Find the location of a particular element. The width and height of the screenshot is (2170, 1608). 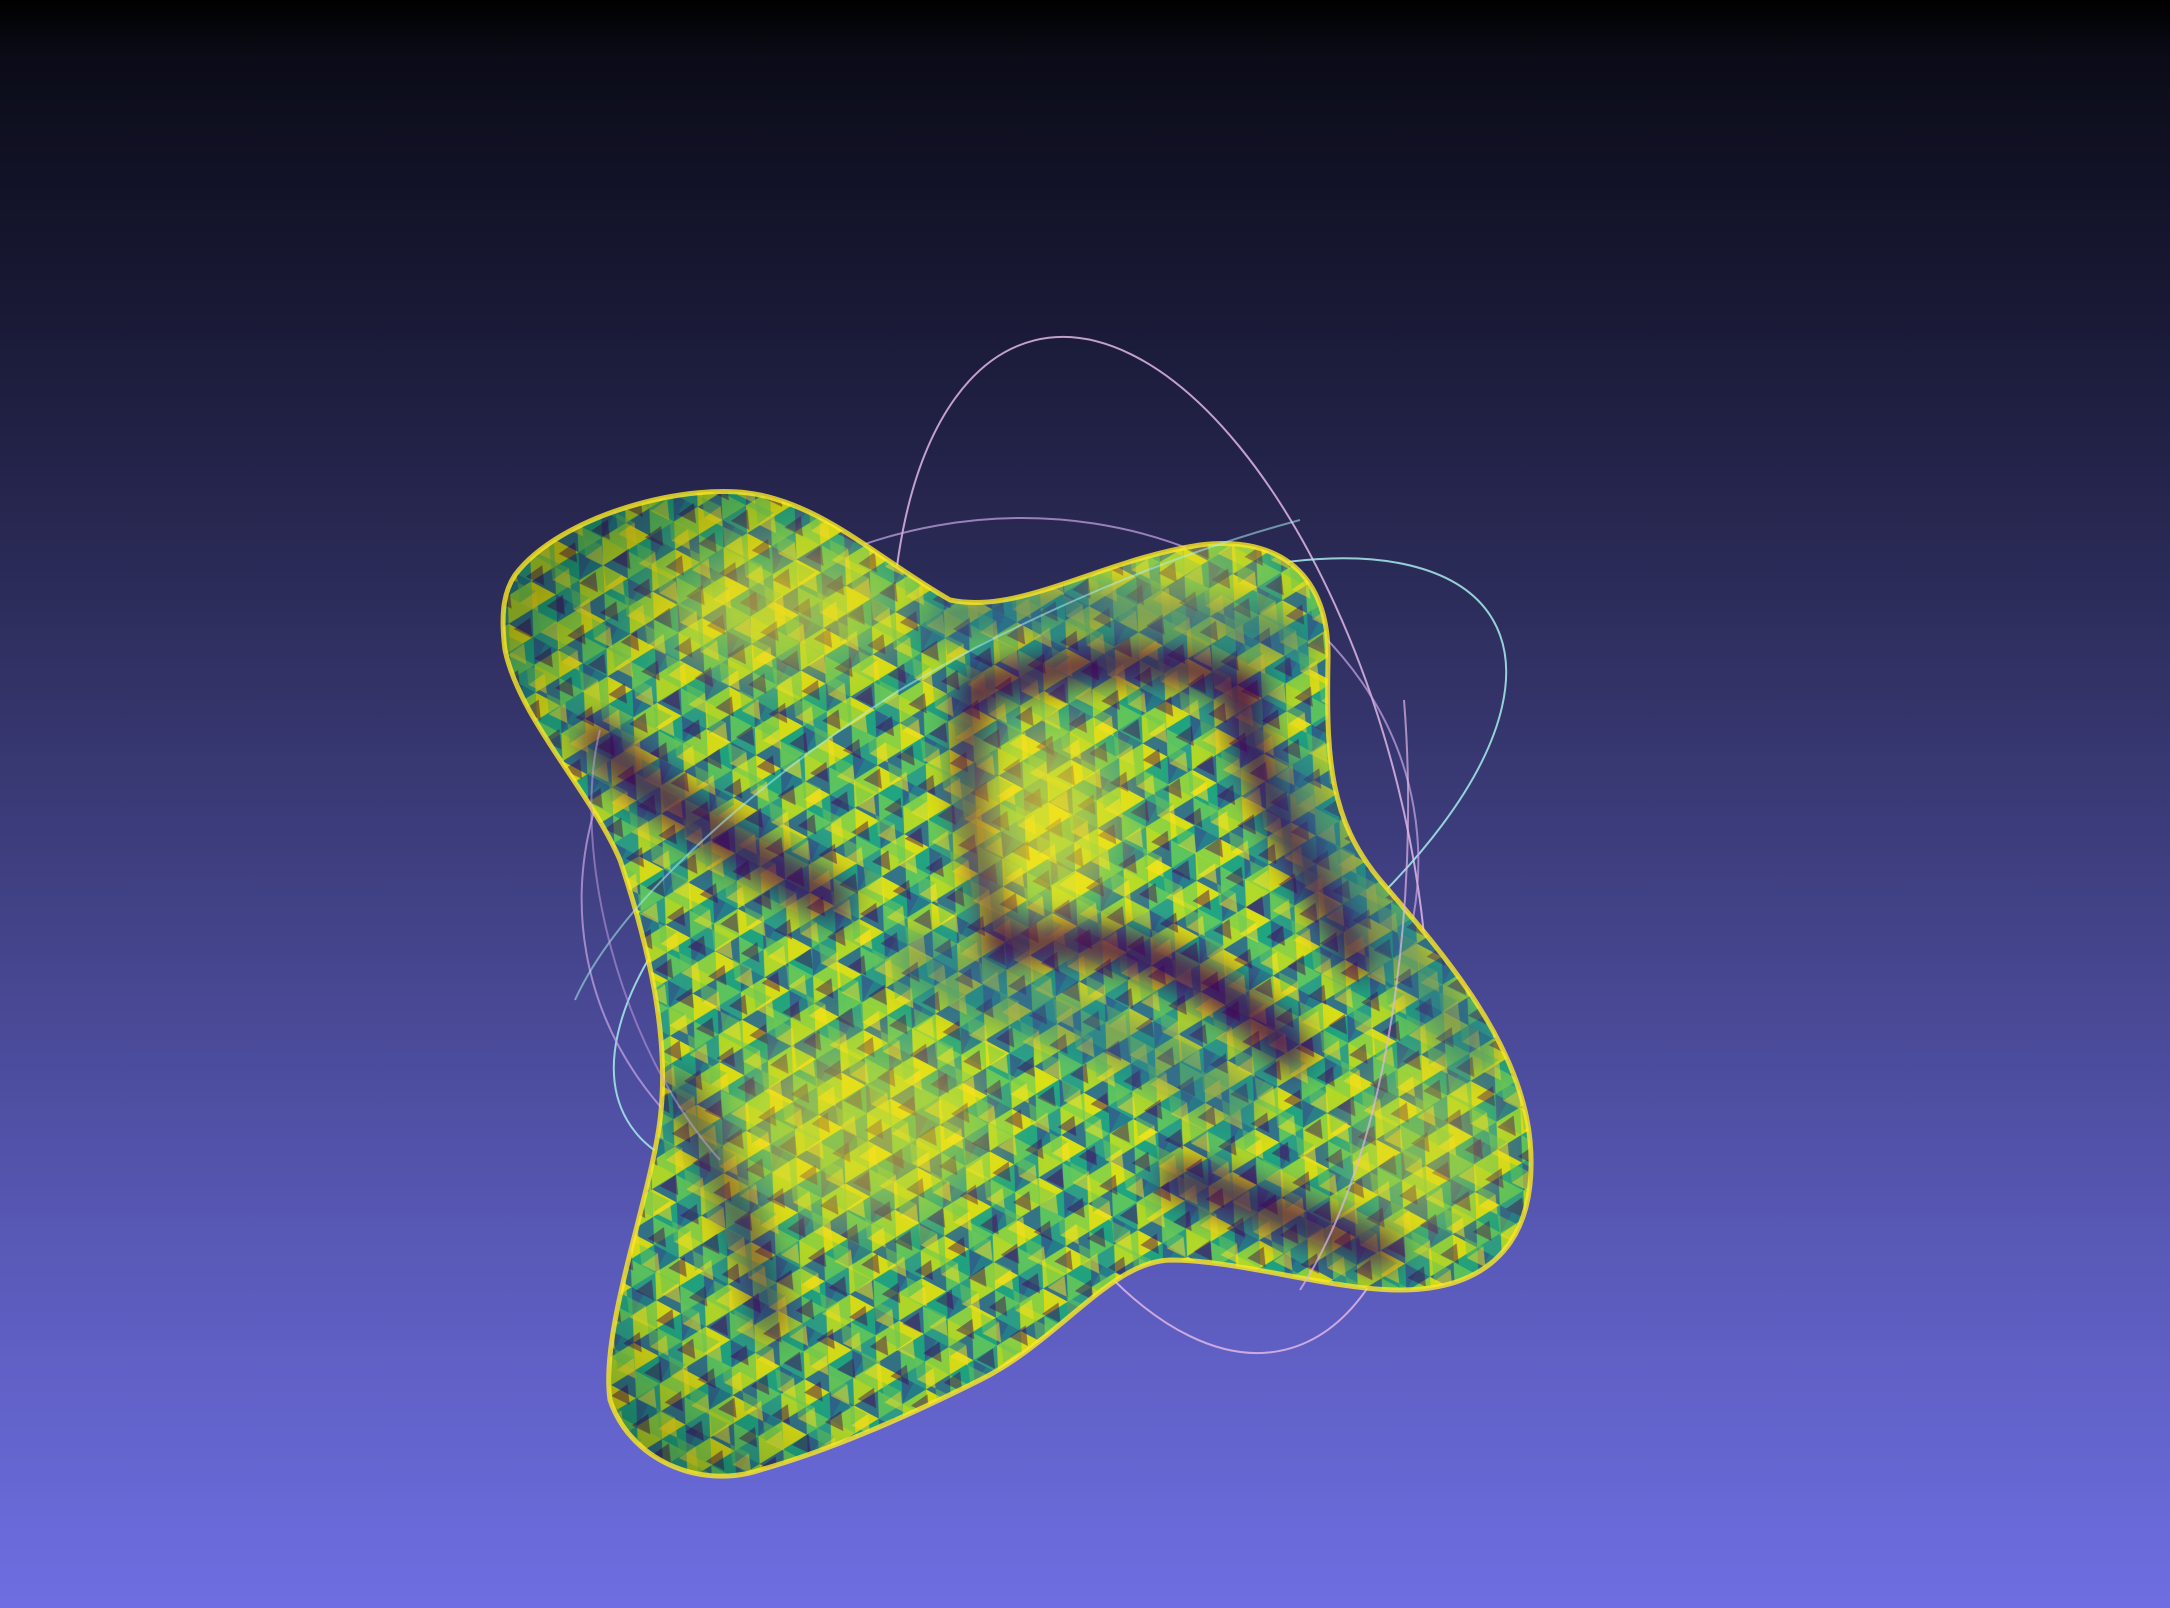

pink-ring-front is located at coordinates (1354, 995).